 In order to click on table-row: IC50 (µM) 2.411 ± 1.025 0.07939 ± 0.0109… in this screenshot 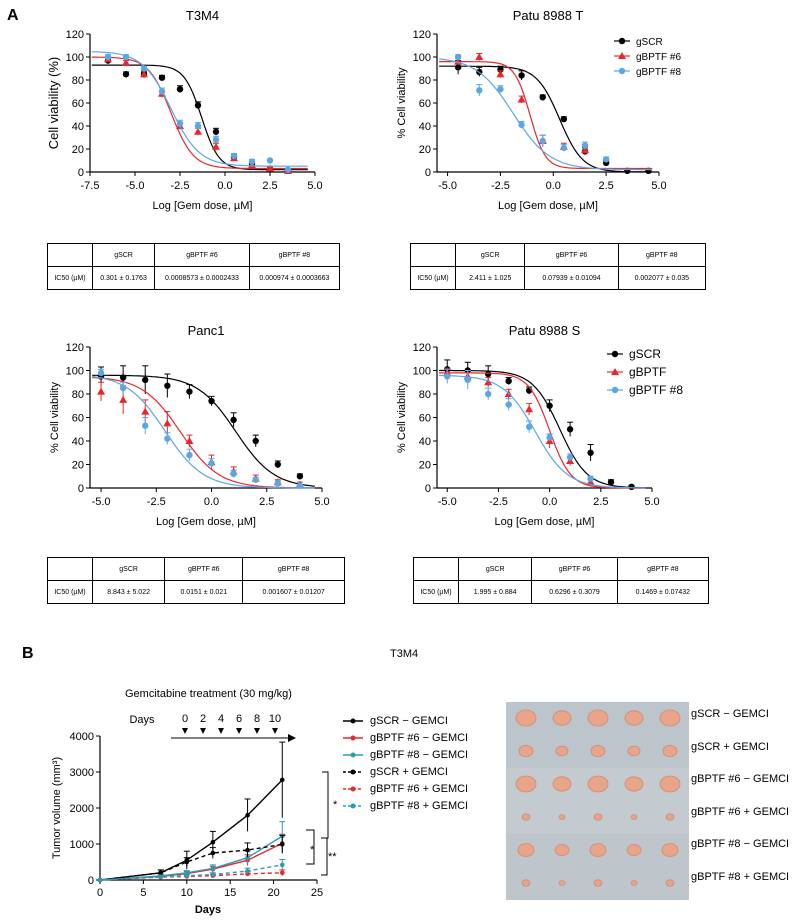, I will do `click(558, 278)`.